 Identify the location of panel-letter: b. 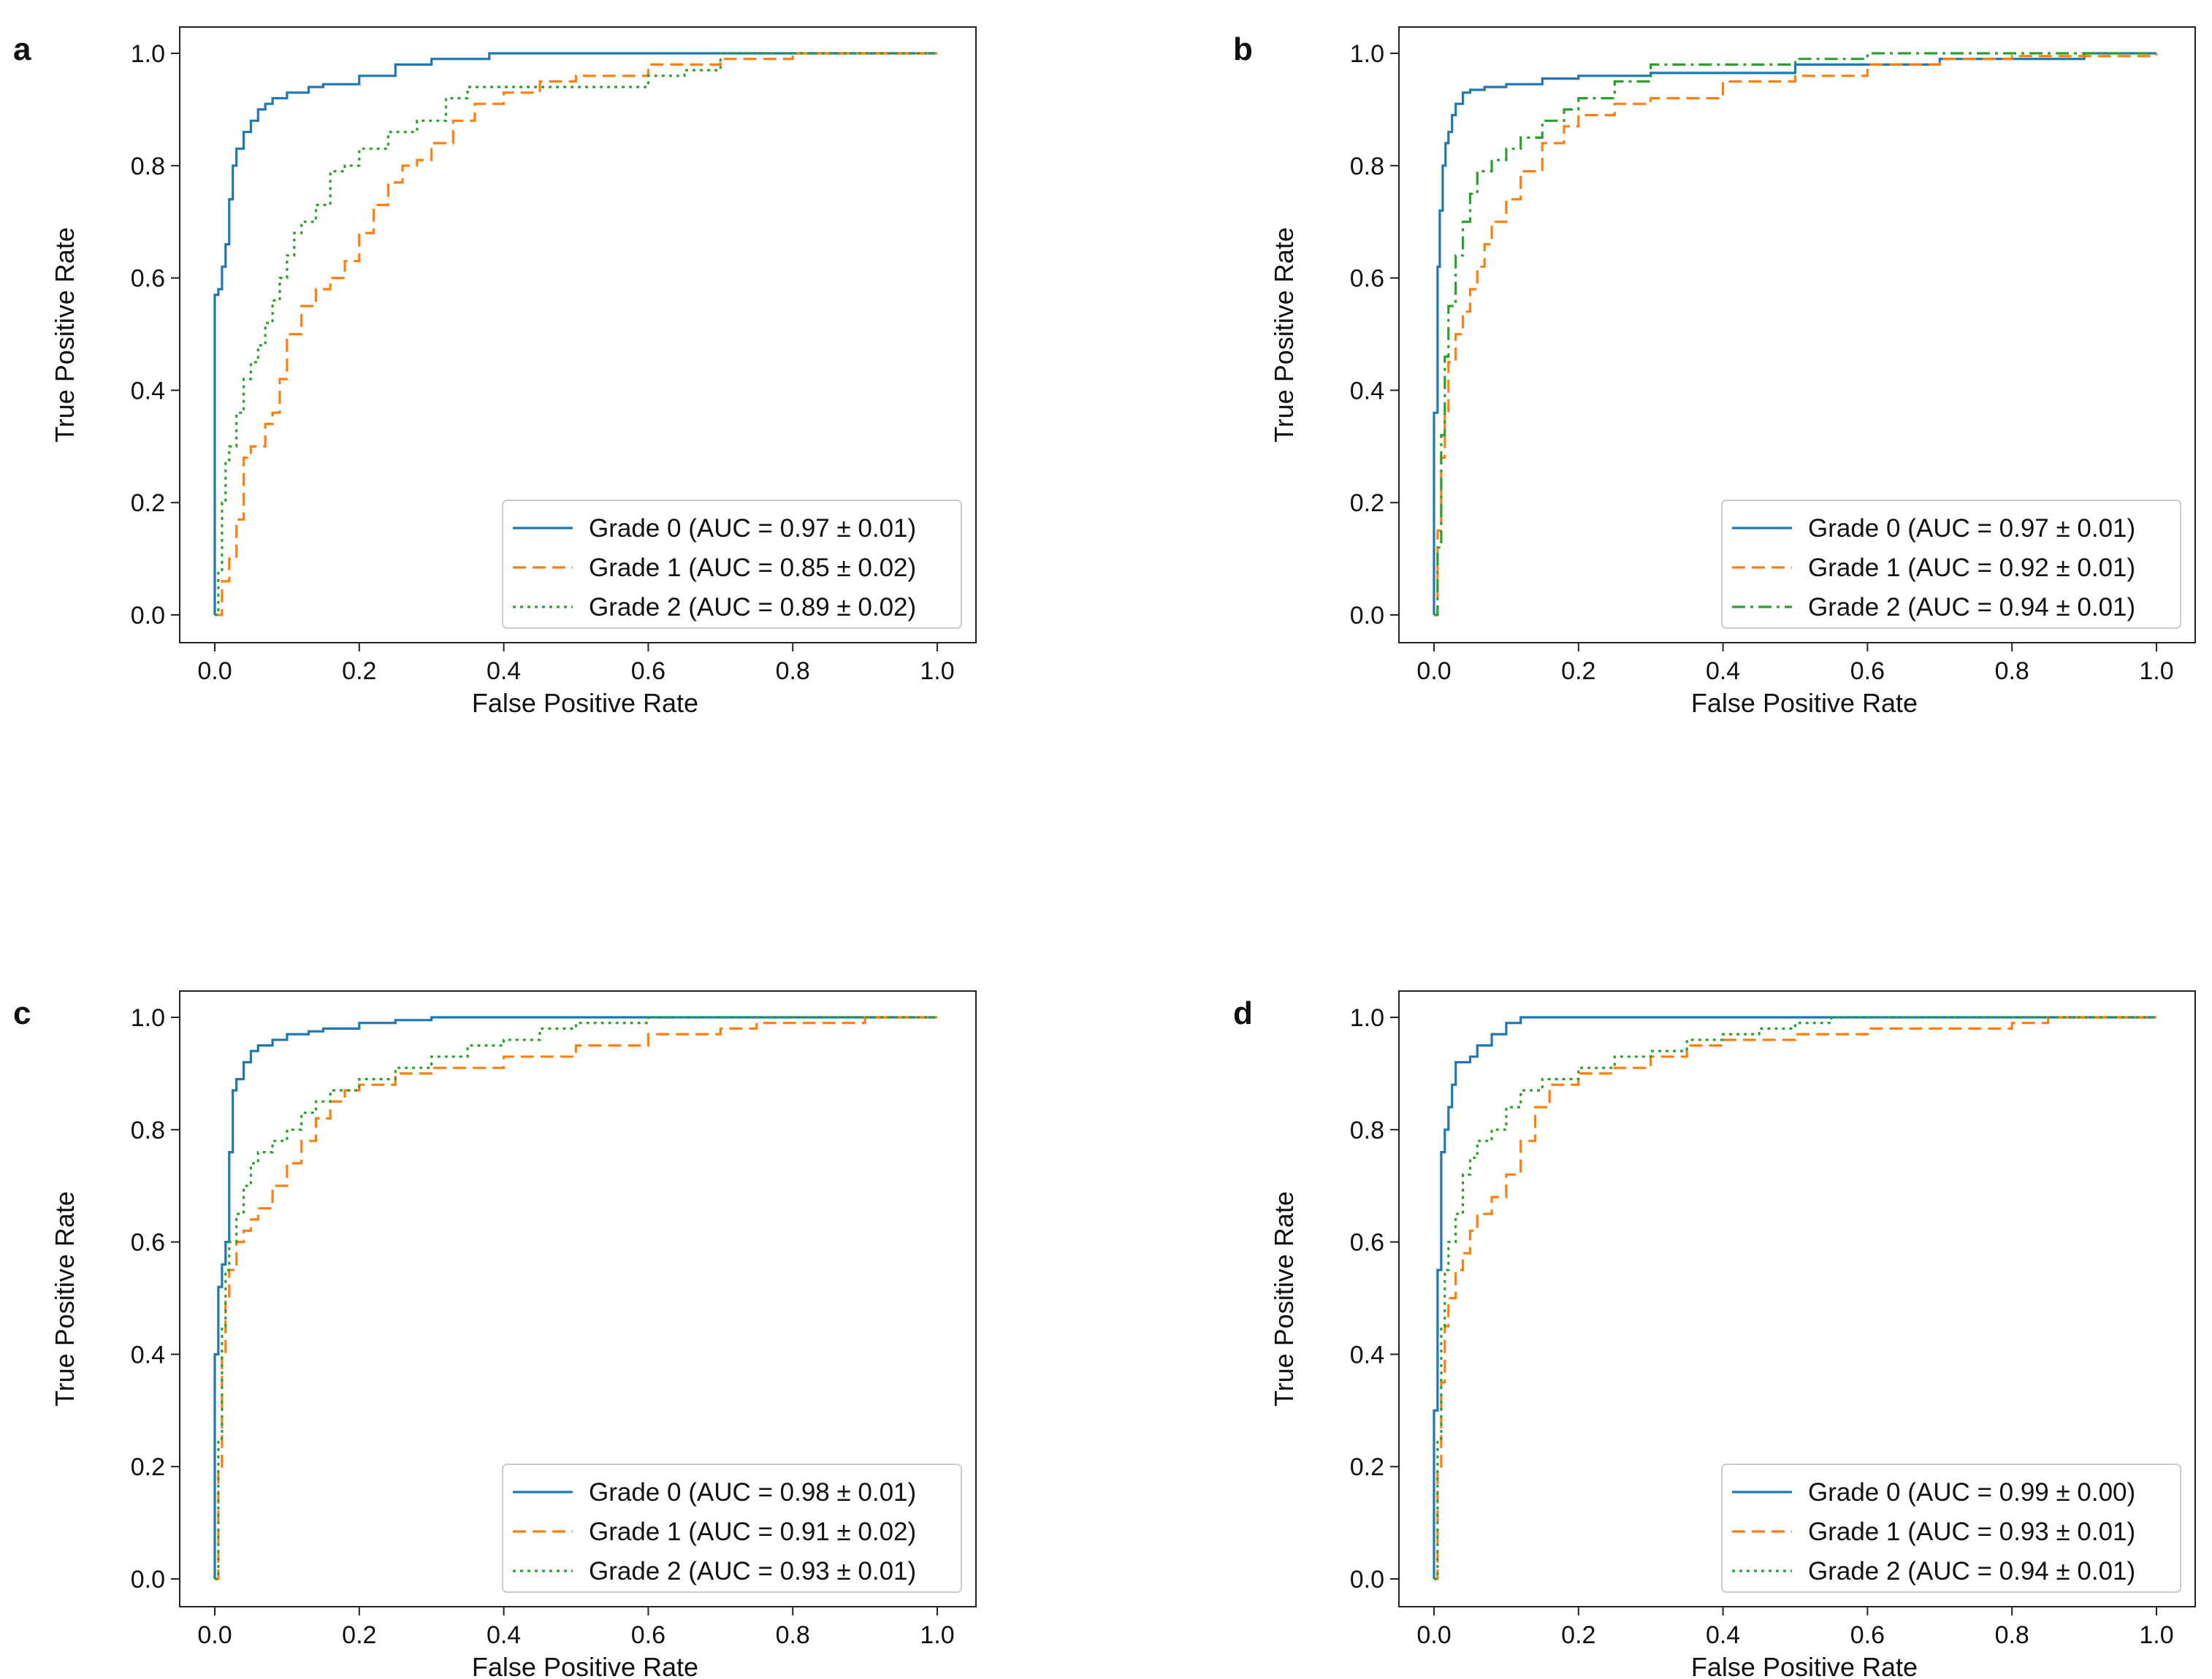
(1243, 49).